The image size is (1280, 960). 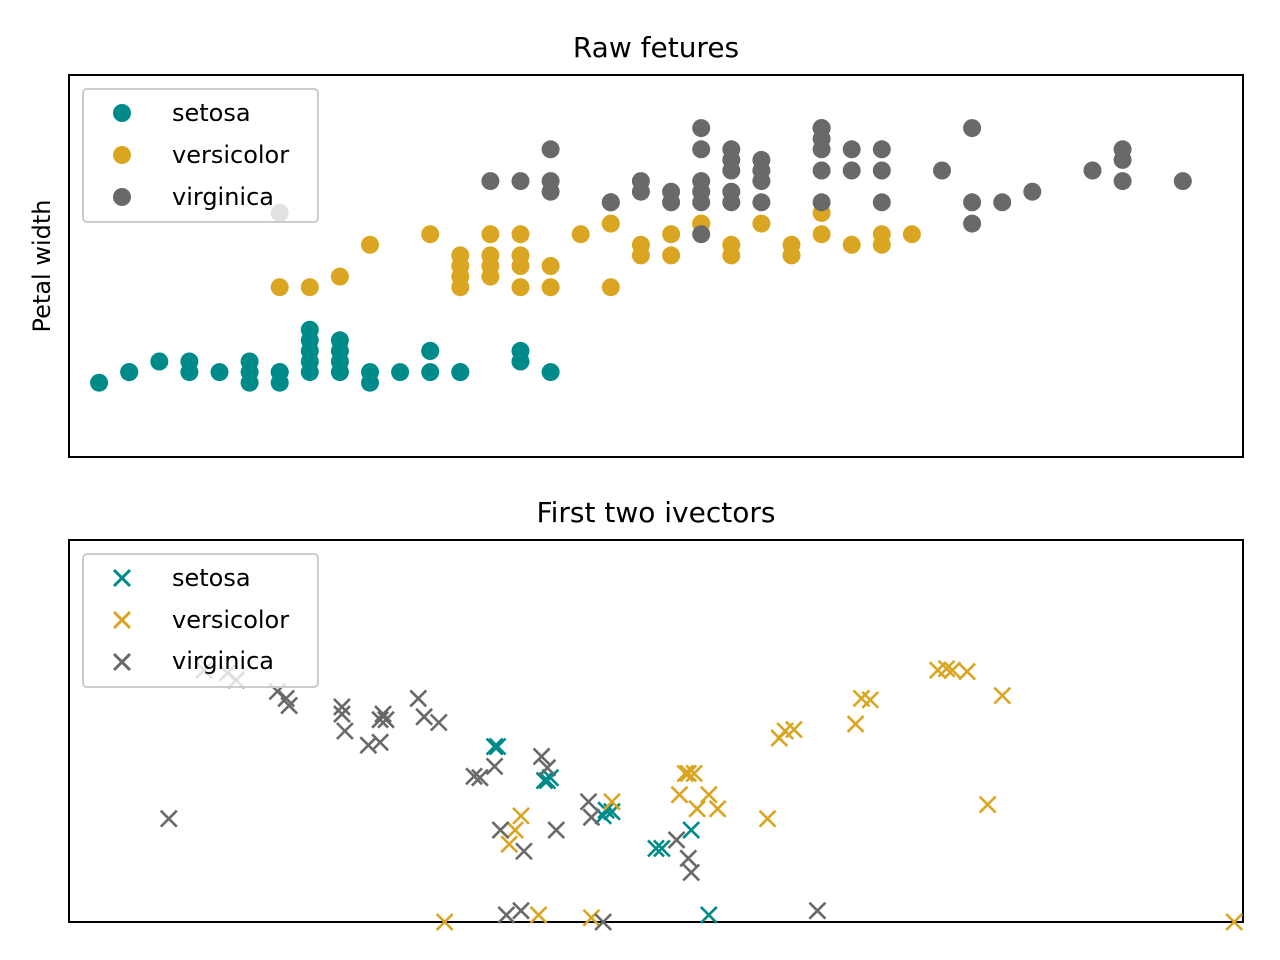 What do you see at coordinates (230, 155) in the screenshot?
I see `legend-label-versicolor-top: versicolor` at bounding box center [230, 155].